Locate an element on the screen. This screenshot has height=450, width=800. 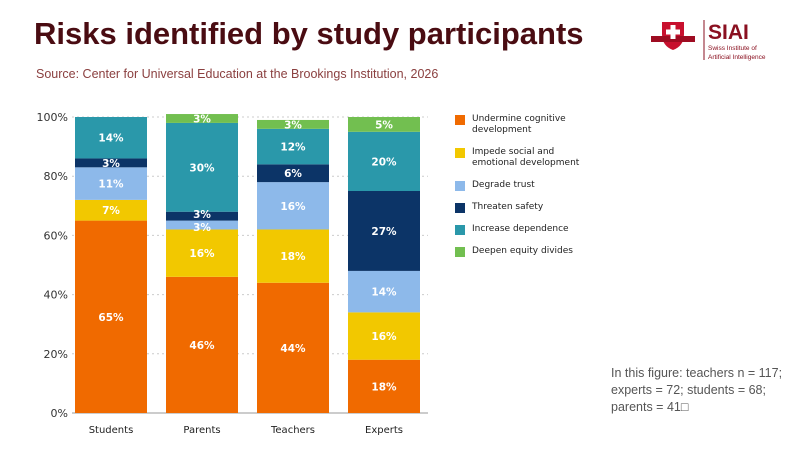
legend-label: Undermine cognitive development is located at coordinates (519, 124).